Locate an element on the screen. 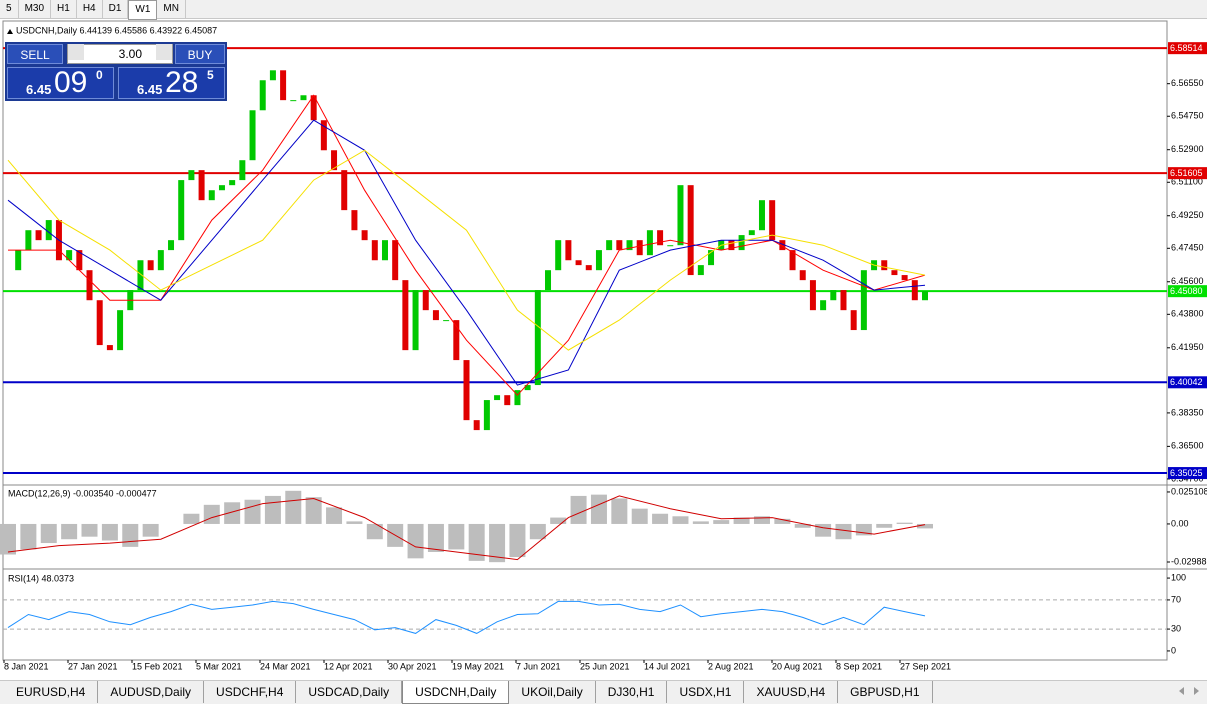  chart-tab: DJ30,H1 is located at coordinates (632, 692).